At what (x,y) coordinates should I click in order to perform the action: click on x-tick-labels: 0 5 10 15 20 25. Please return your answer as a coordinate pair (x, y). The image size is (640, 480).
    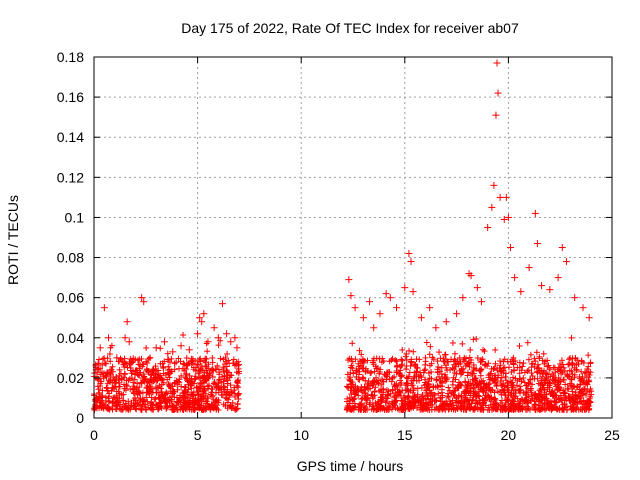
    Looking at the image, I should click on (355, 435).